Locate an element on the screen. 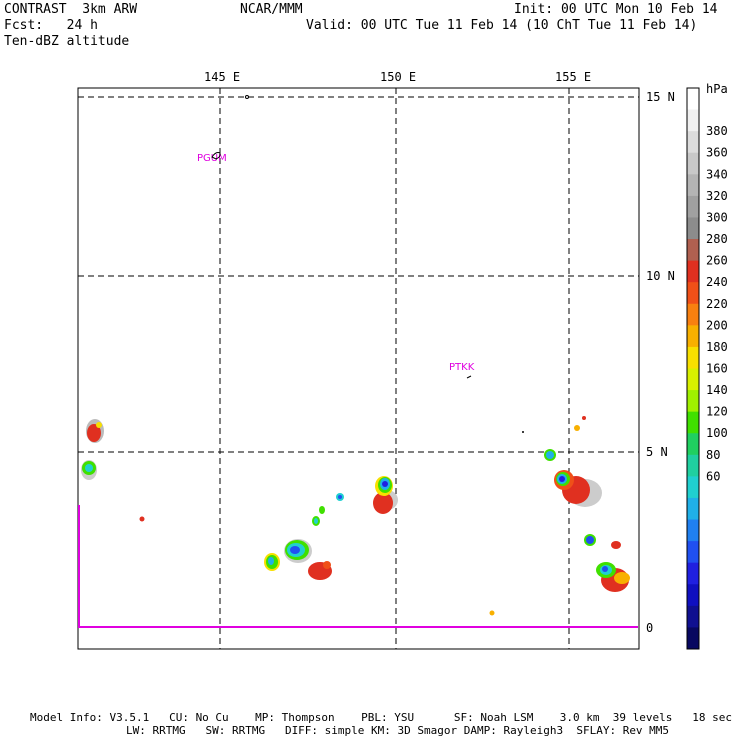 Image resolution: width=740 pixels, height=740 pixels. header-init-time: Init: 00 UTC Mon 10 Feb 14 is located at coordinates (616, 9).